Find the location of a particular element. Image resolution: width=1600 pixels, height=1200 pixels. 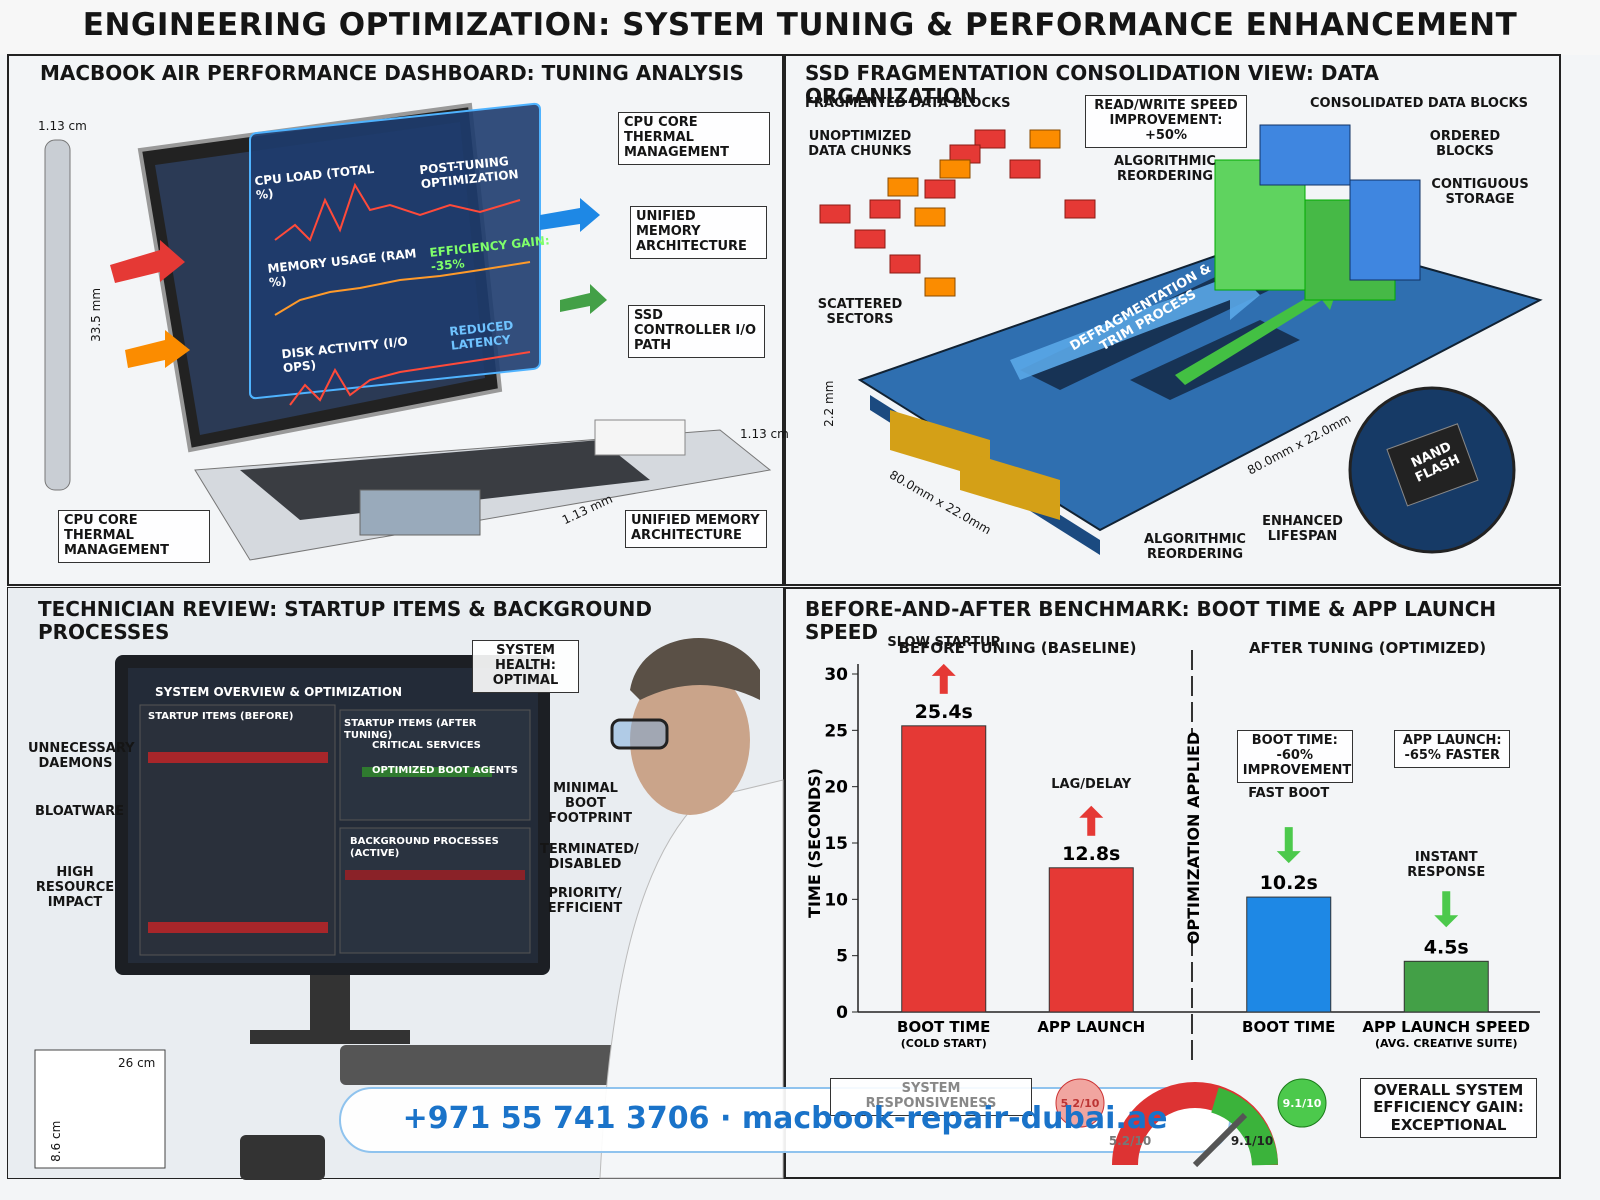

gauge-arc-good is located at coordinates (1244, 1126).